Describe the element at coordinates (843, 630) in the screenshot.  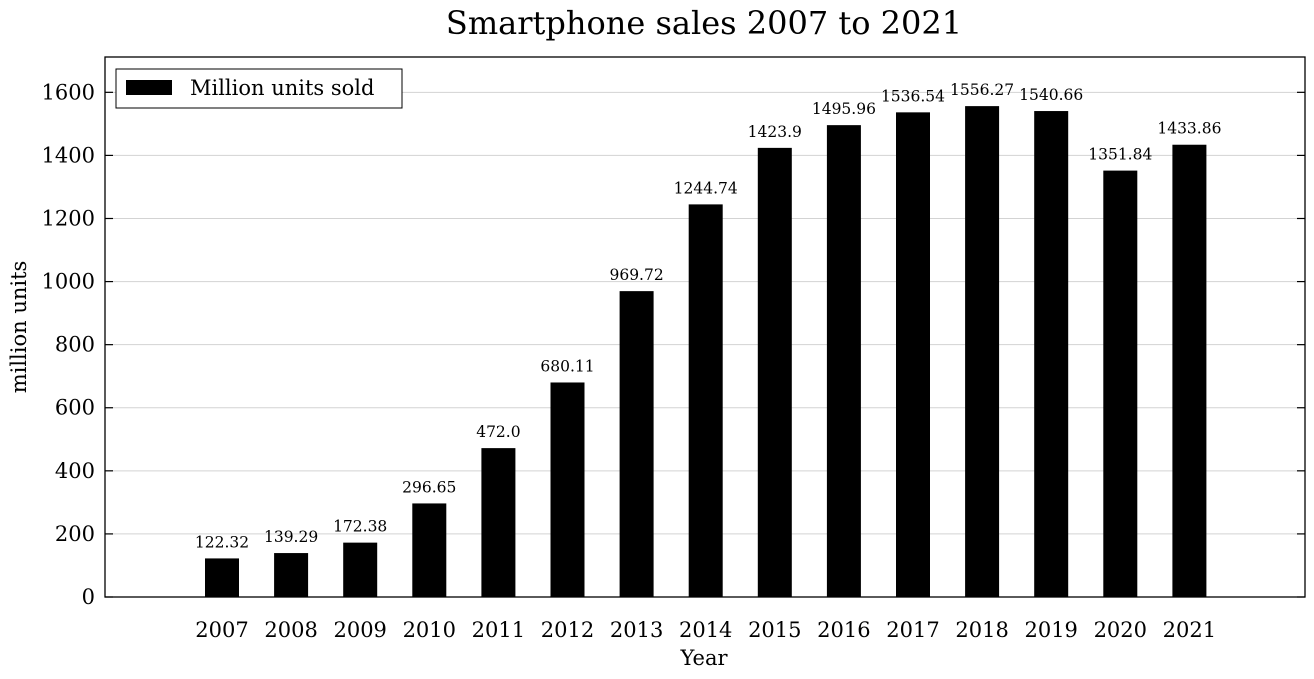
I see `x-tick-label: 2016` at that location.